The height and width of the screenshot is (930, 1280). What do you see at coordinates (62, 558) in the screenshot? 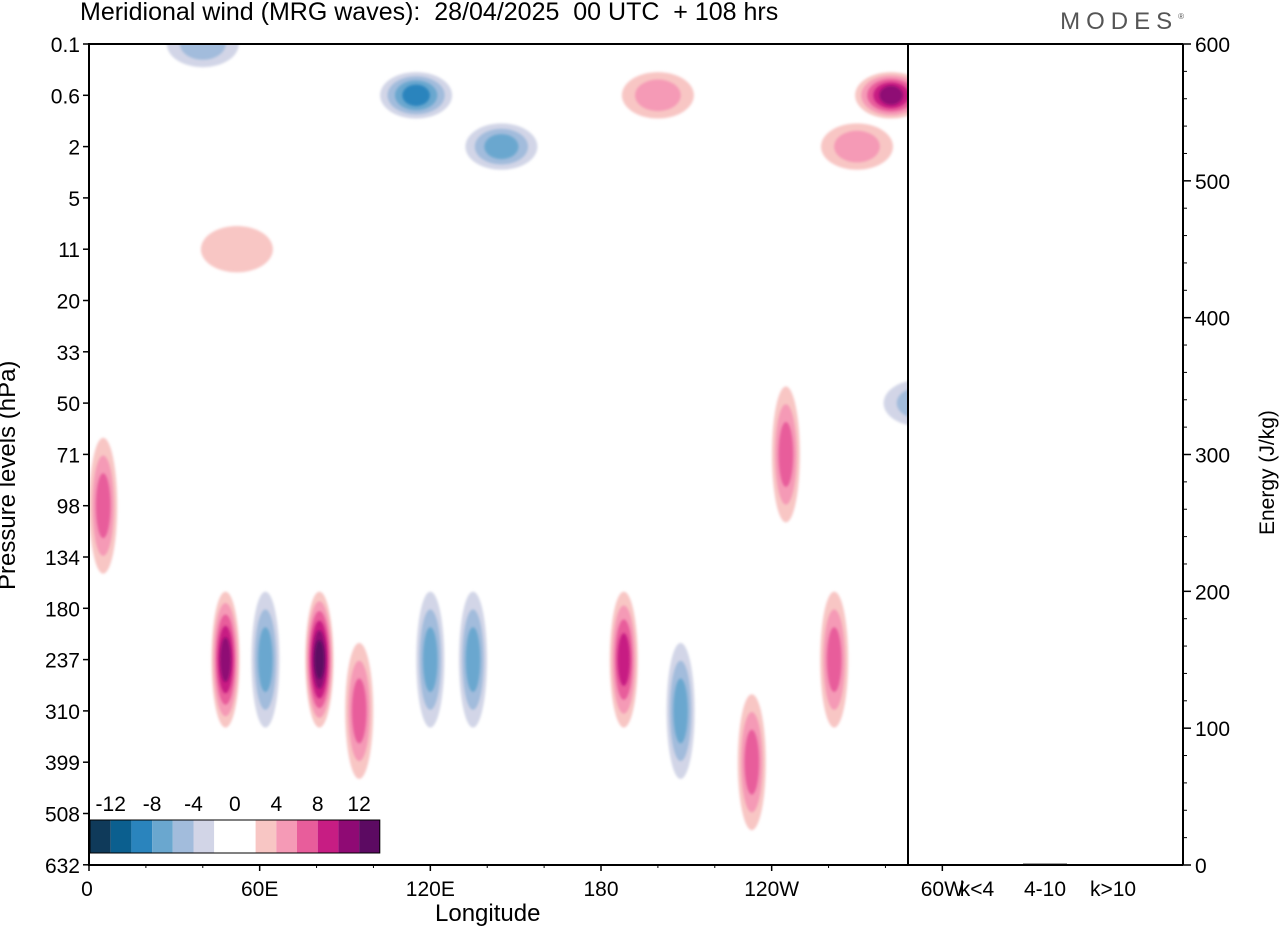
I see `y-tick-label: 134` at bounding box center [62, 558].